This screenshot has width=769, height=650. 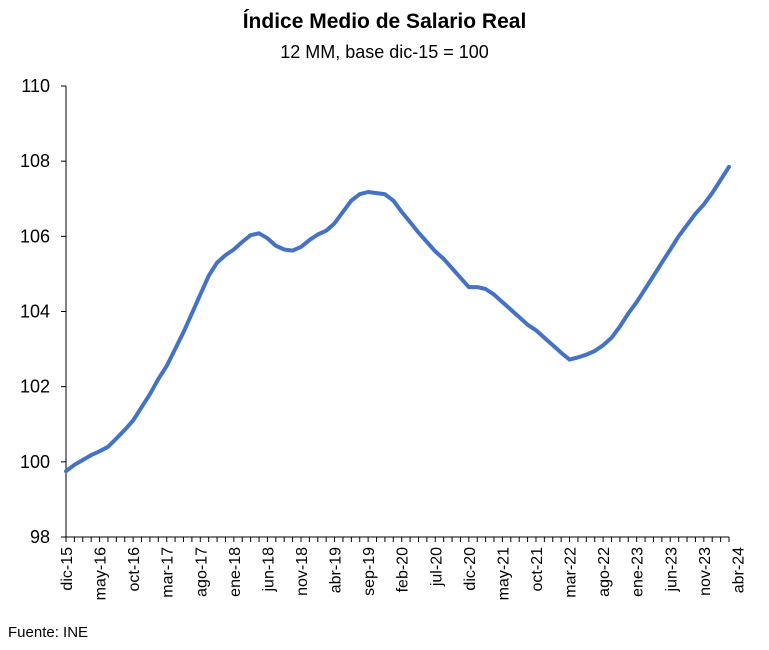 I want to click on x-tick-label: may-16, so click(x=101, y=573).